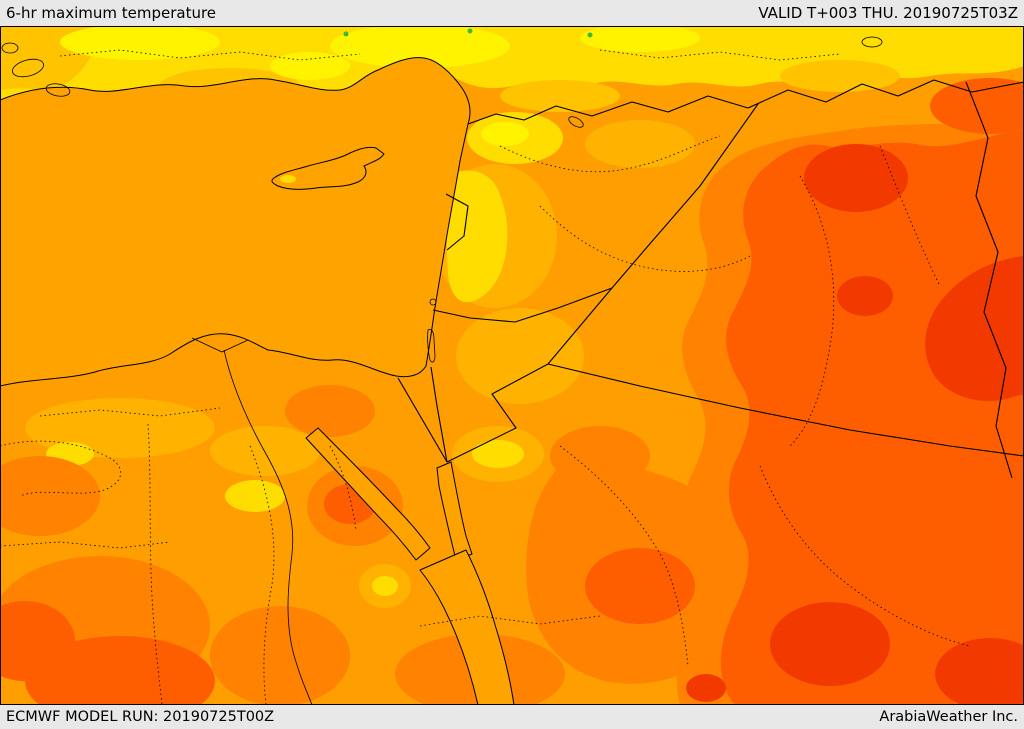 The image size is (1024, 729). Describe the element at coordinates (785, 410) in the screenshot. I see `iraq-saudi-border` at that location.